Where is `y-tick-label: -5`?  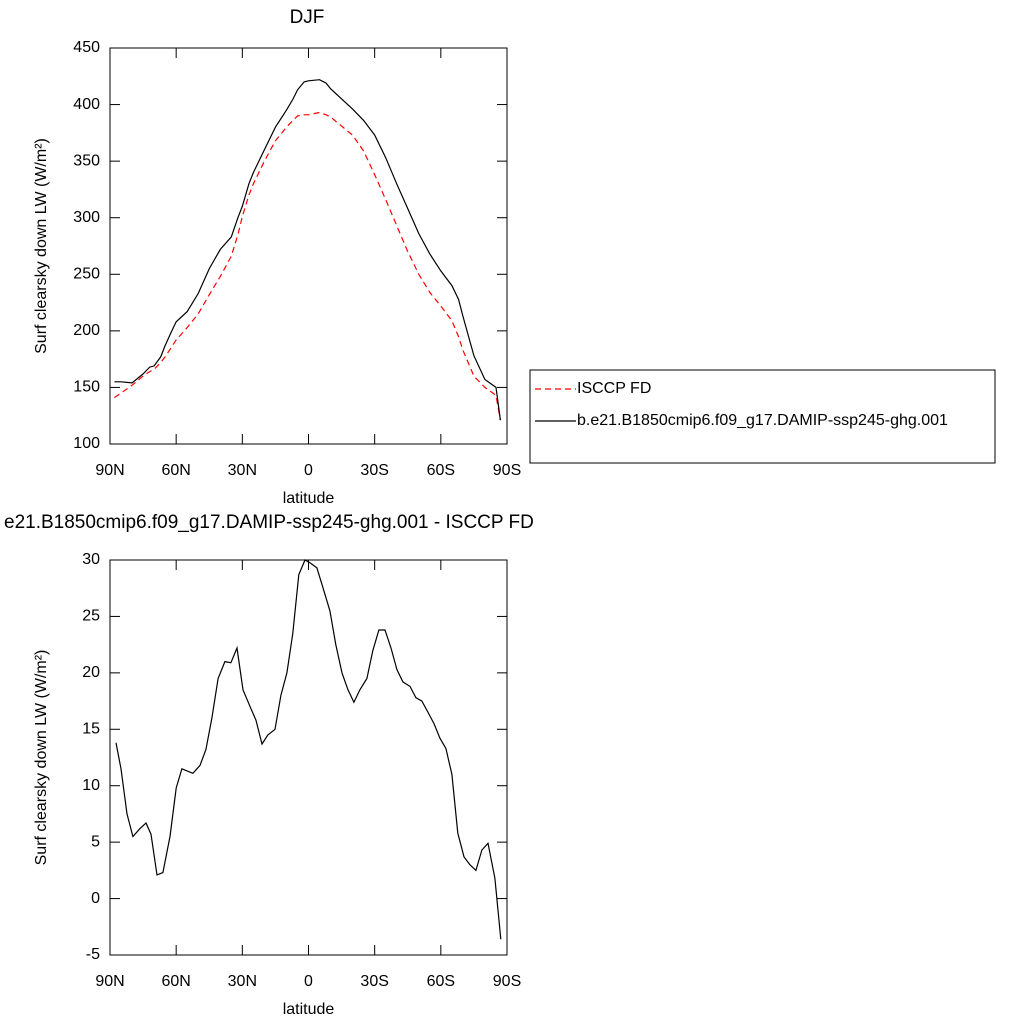 y-tick-label: -5 is located at coordinates (93, 954).